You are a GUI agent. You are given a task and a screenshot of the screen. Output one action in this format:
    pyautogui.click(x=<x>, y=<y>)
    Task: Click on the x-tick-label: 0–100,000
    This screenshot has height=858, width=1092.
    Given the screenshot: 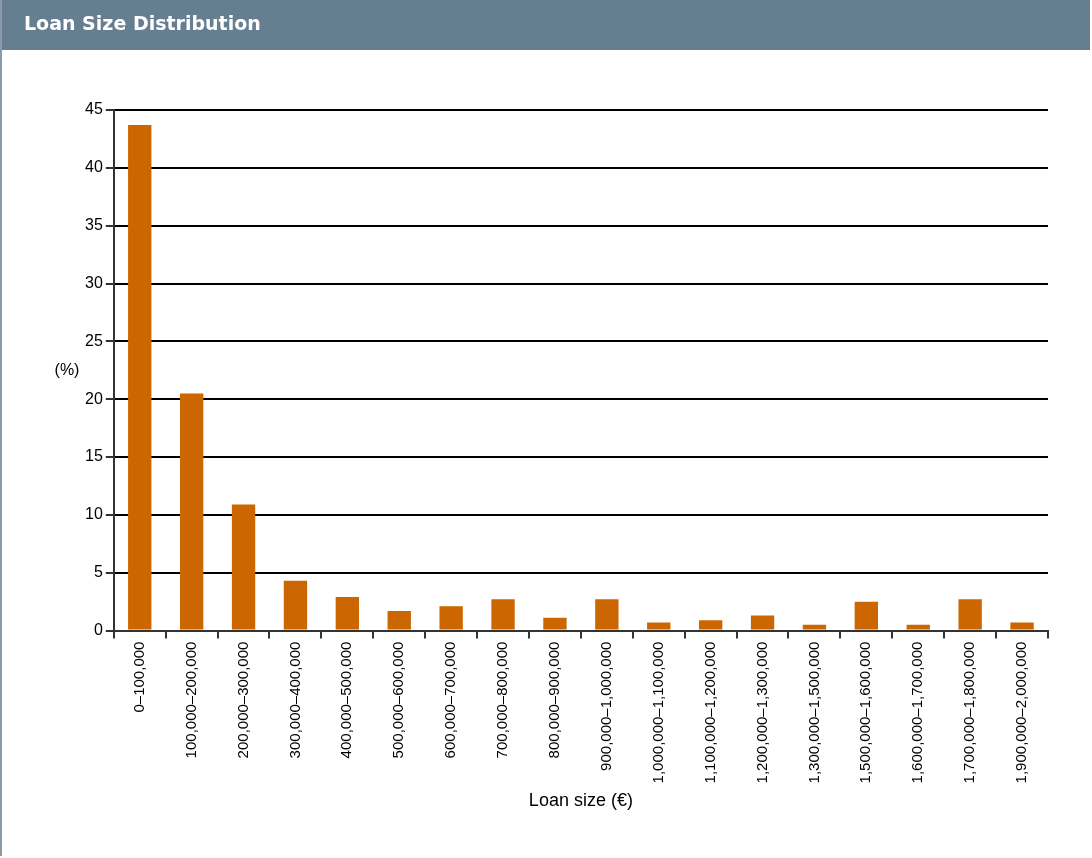 What is the action you would take?
    pyautogui.click(x=138, y=677)
    